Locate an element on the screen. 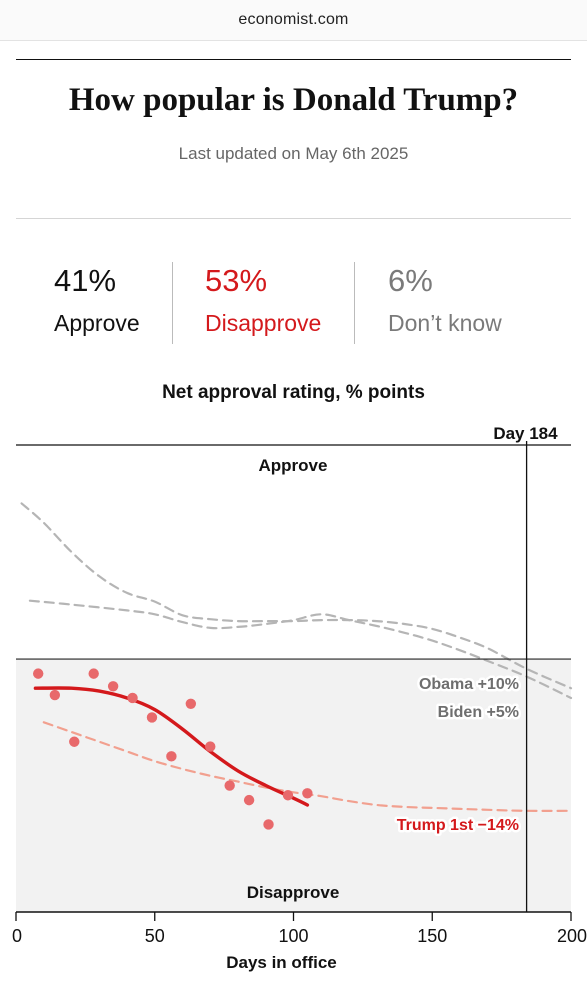 The width and height of the screenshot is (587, 1000). zone-label-disapprove: Disapprove is located at coordinates (293, 892).